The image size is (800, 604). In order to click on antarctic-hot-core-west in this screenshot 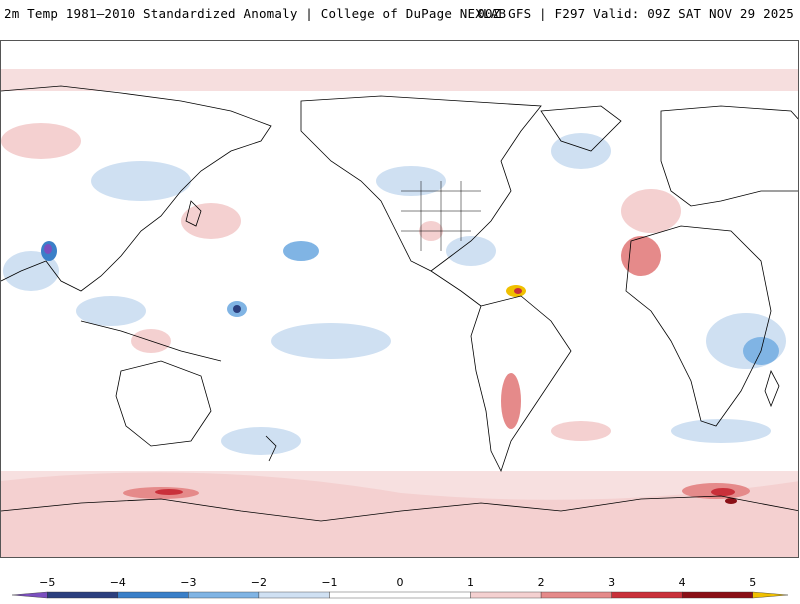, I will do `click(169, 492)`.